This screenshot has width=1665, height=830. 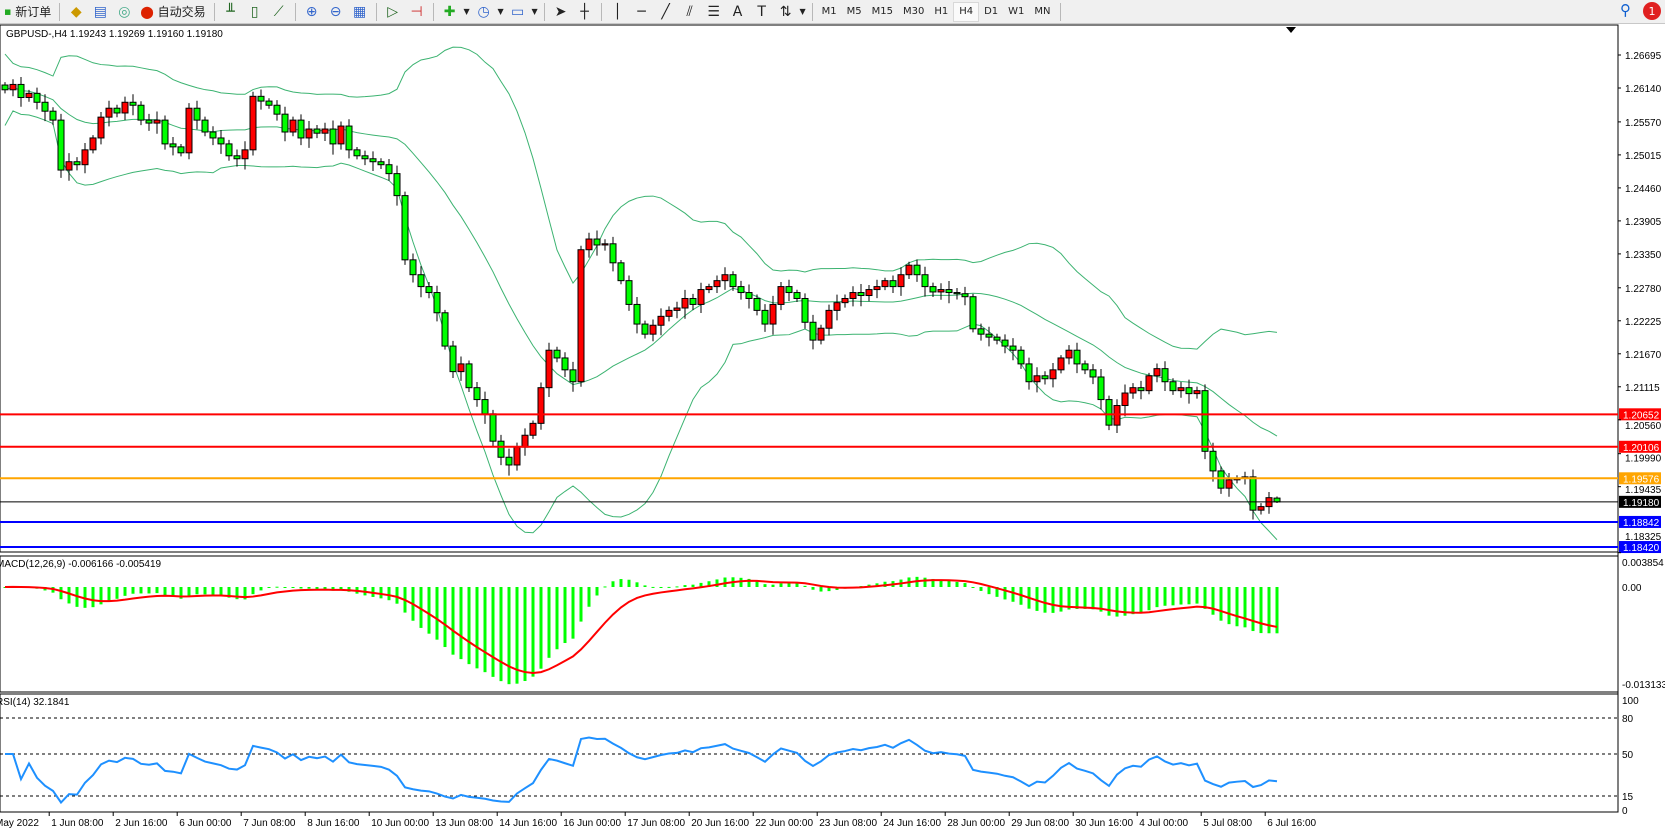 What do you see at coordinates (124, 11) in the screenshot?
I see `signals-icon: ◎` at bounding box center [124, 11].